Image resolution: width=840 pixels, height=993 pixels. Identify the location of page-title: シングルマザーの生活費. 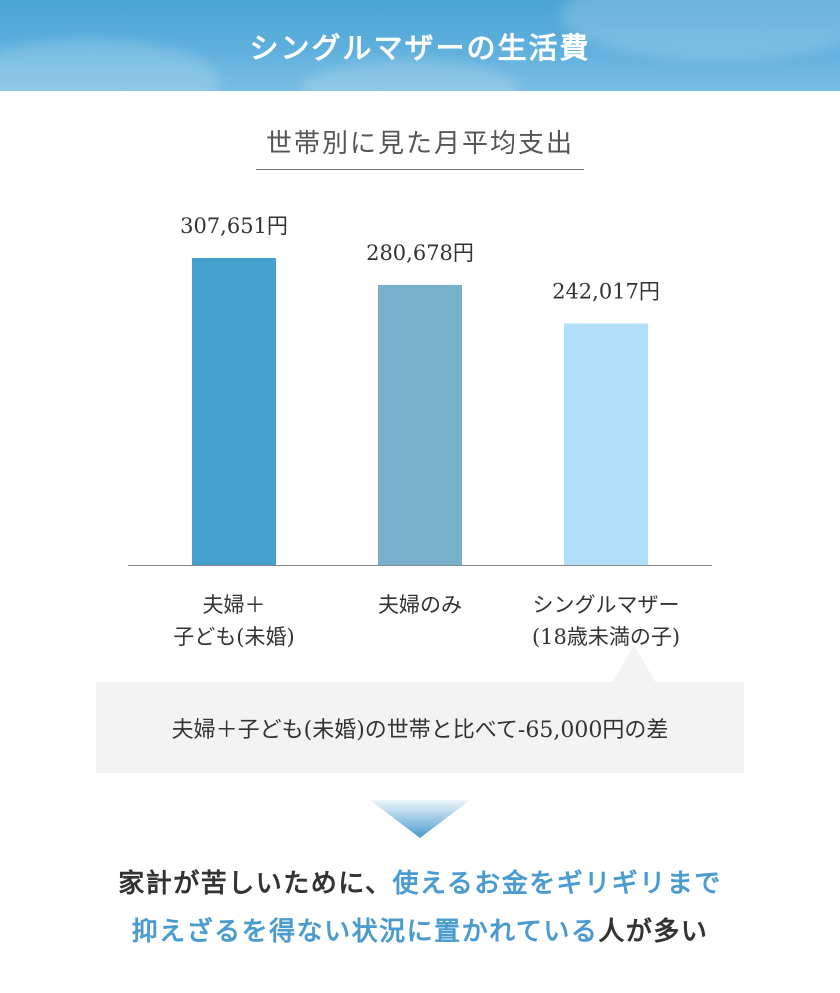
(420, 47).